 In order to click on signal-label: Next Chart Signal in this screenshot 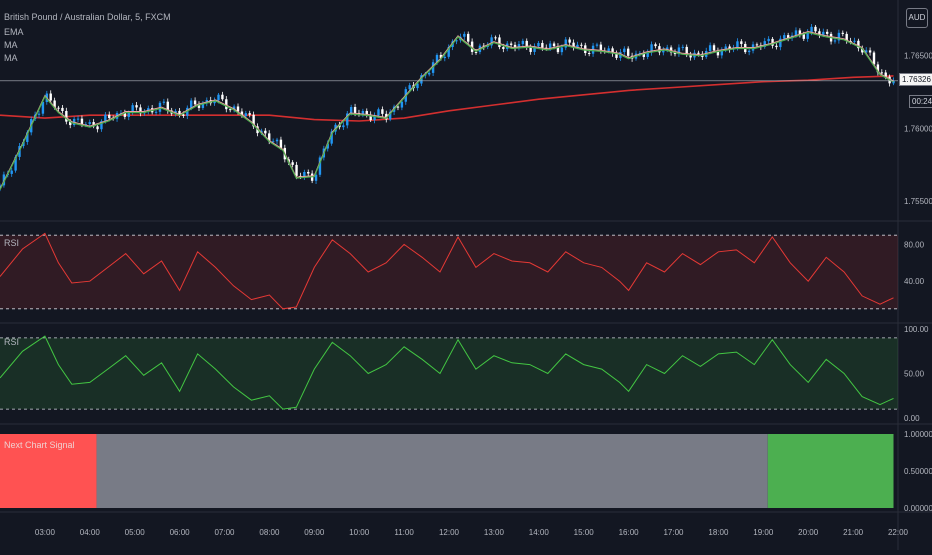, I will do `click(39, 445)`.